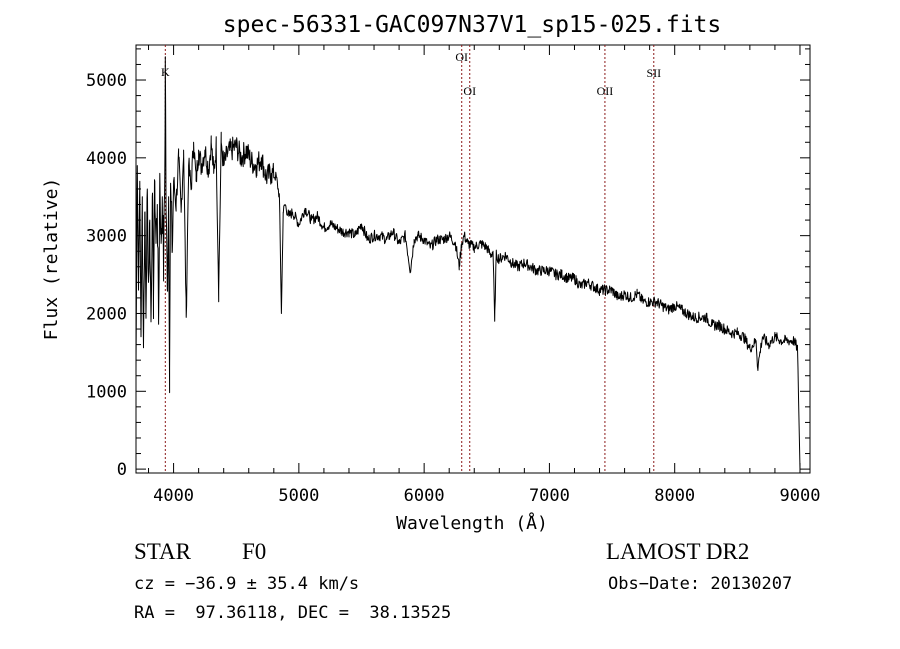 The image size is (900, 649). What do you see at coordinates (106, 81) in the screenshot?
I see `y-tick-label: 5000` at bounding box center [106, 81].